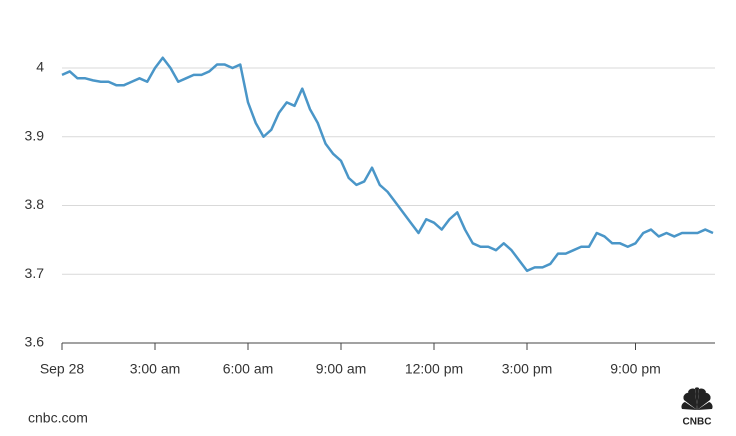 This screenshot has height=436, width=736. What do you see at coordinates (341, 369) in the screenshot?
I see `x-tick-label: 9:00 am` at bounding box center [341, 369].